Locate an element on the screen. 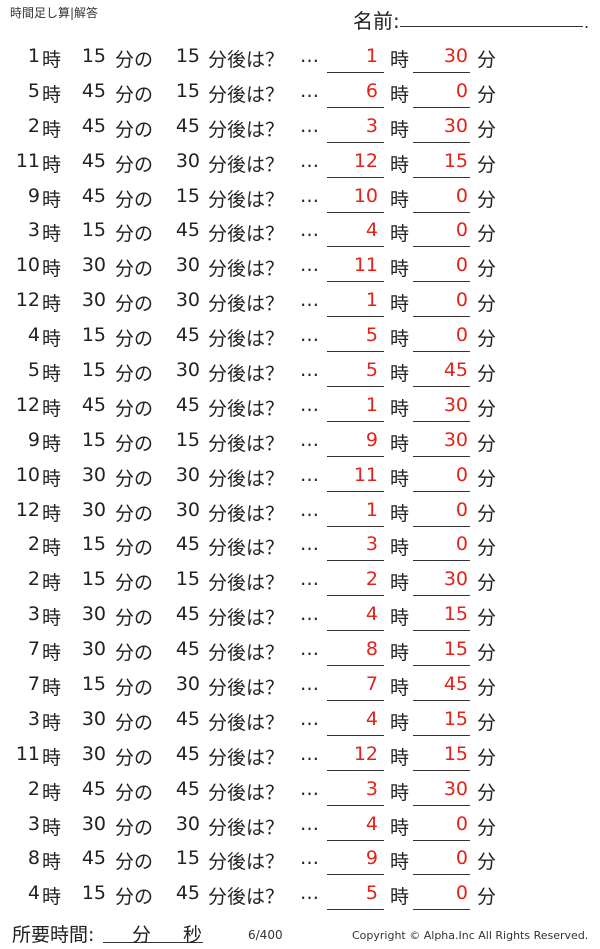  answer-hour: 2 is located at coordinates (371, 579).